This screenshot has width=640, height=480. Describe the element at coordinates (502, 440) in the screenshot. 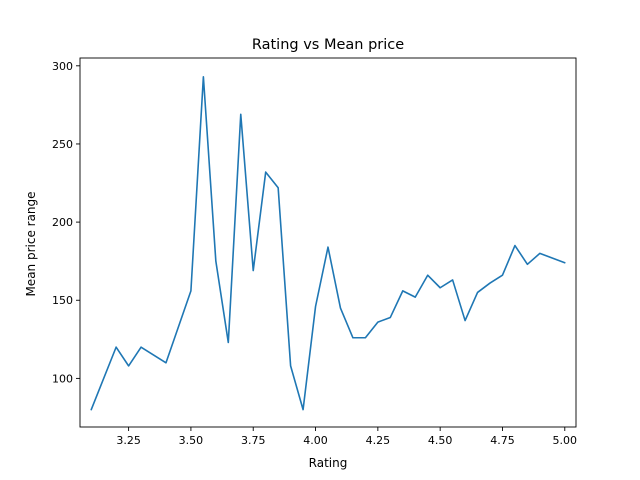

I see `x-tick-label: 4.75` at that location.